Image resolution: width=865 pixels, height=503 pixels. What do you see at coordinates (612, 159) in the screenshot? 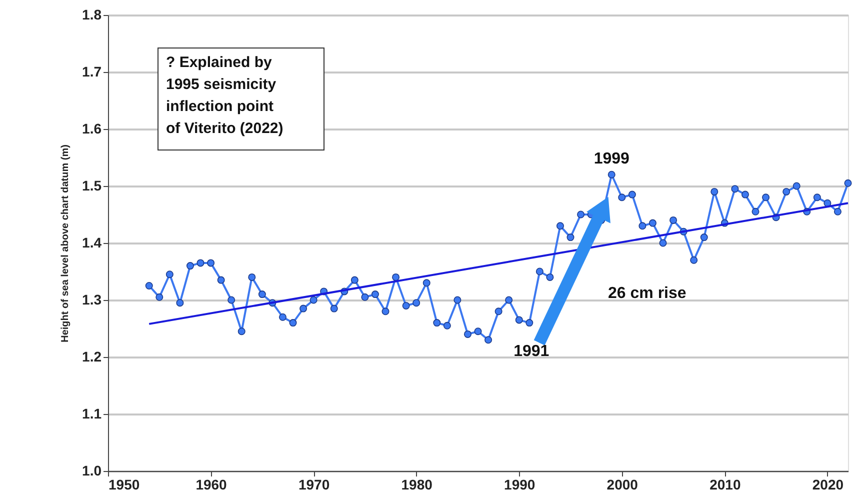
I see `annotation: 1999` at bounding box center [612, 159].